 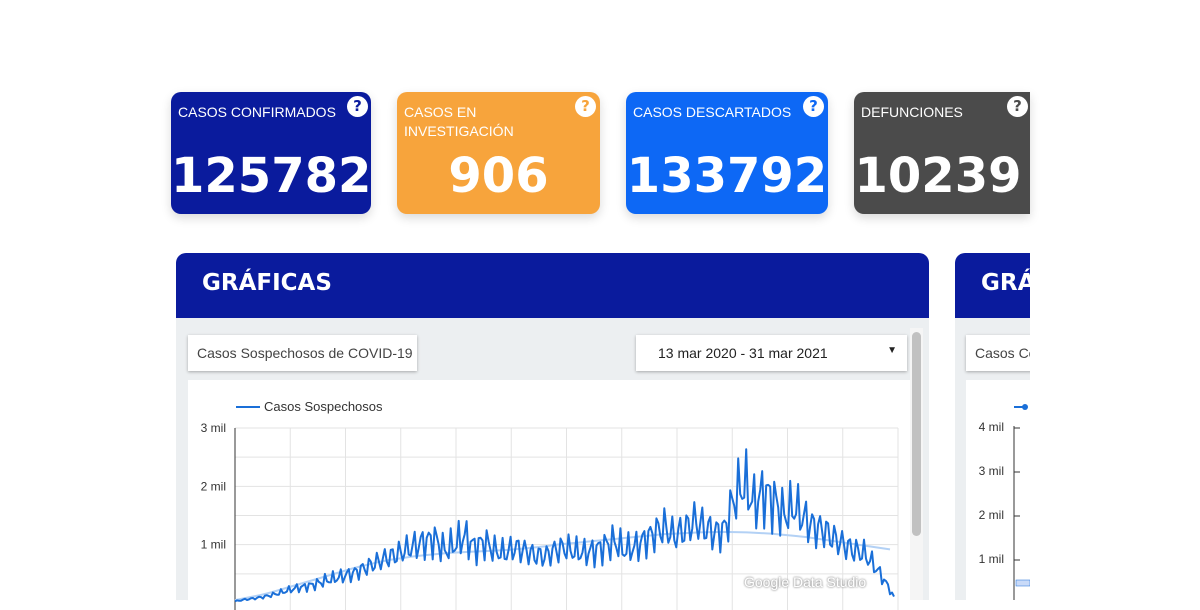 I want to click on scrollbar-track, so click(x=916, y=464).